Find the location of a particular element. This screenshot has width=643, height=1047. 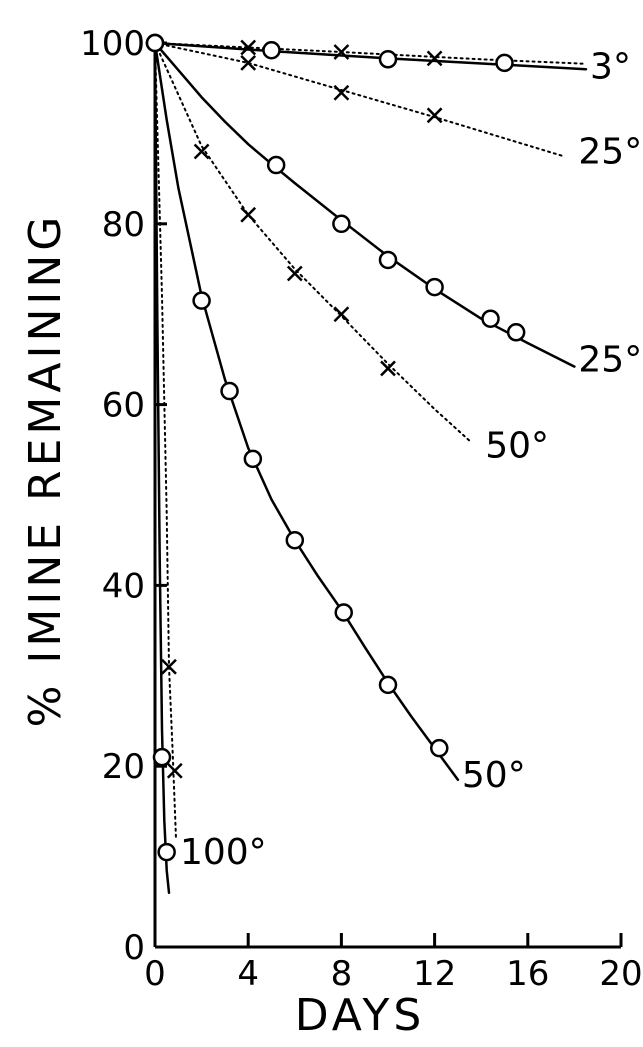

y-tick-label: 80 is located at coordinates (123, 225).